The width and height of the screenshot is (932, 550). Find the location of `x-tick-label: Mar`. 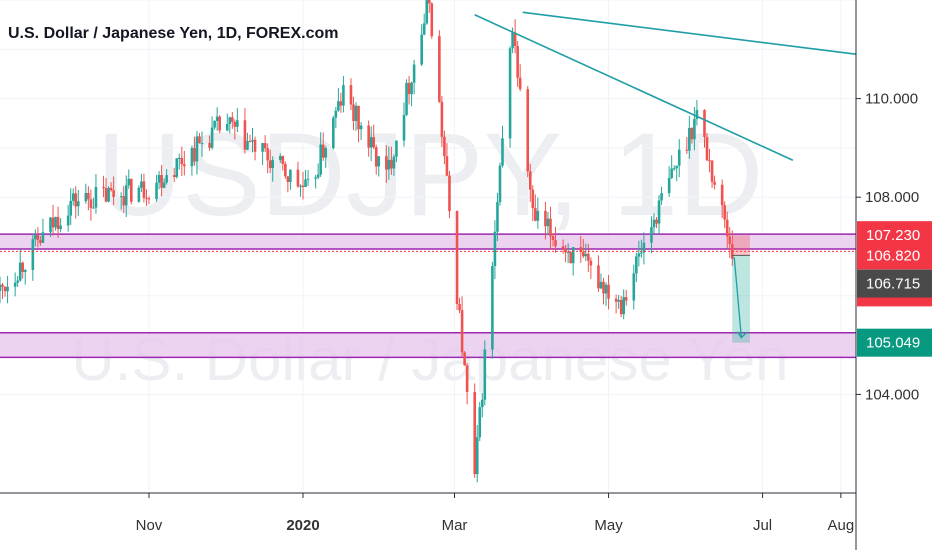

x-tick-label: Mar is located at coordinates (455, 525).